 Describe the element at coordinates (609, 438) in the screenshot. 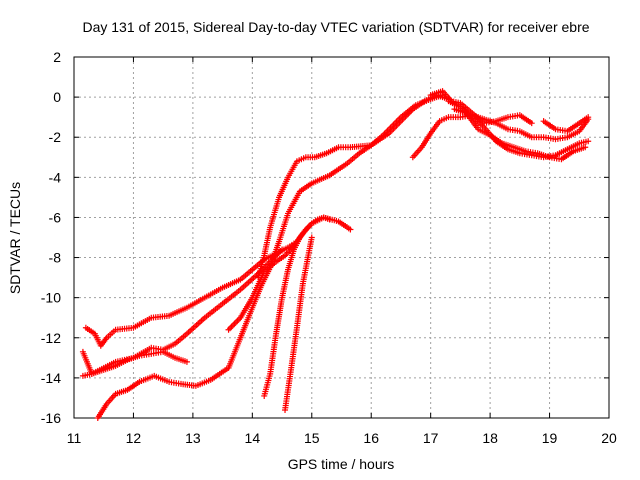

I see `x-tick-label: 20` at that location.